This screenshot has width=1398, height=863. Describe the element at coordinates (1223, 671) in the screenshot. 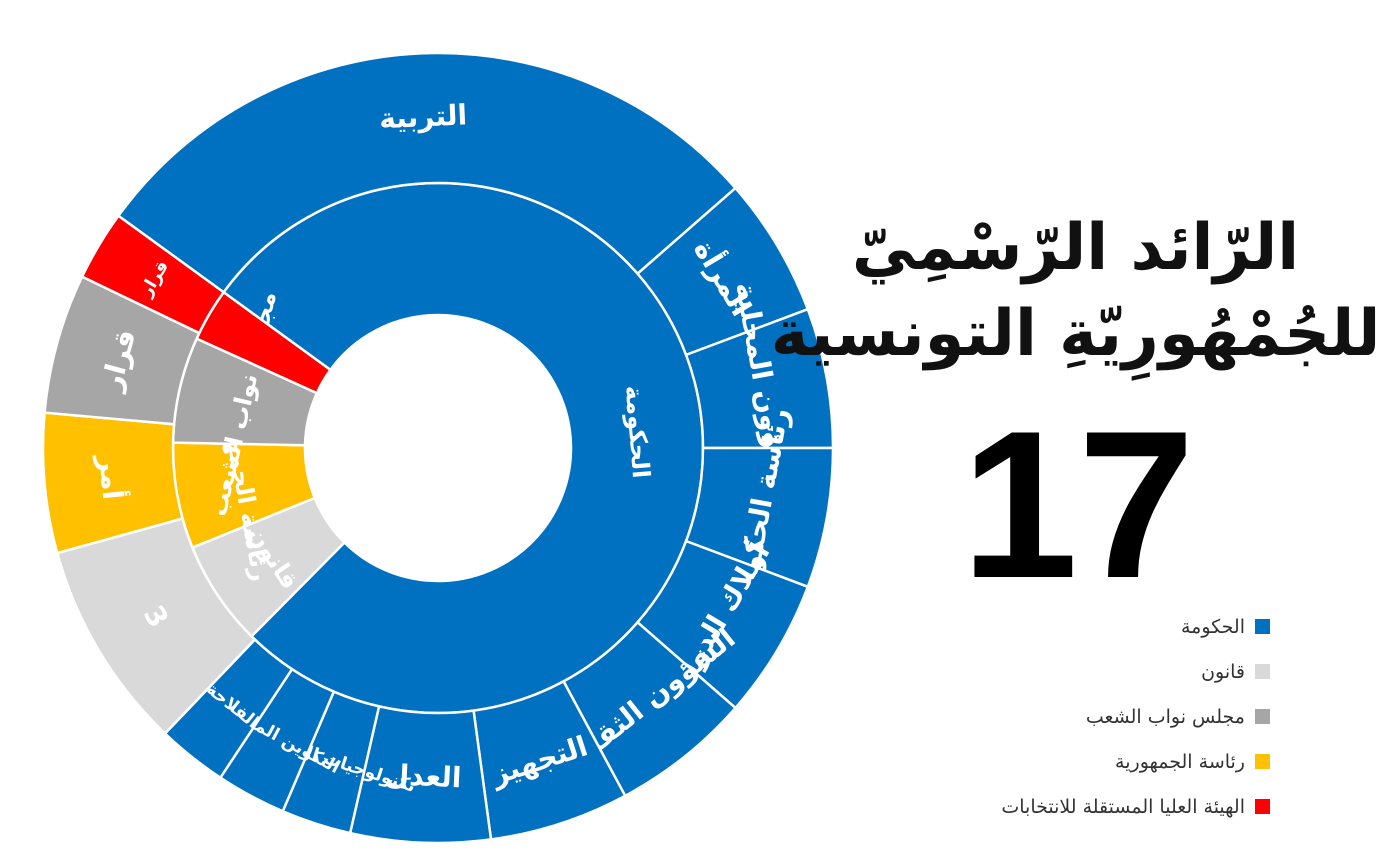

I see `legend-label: قانون` at that location.